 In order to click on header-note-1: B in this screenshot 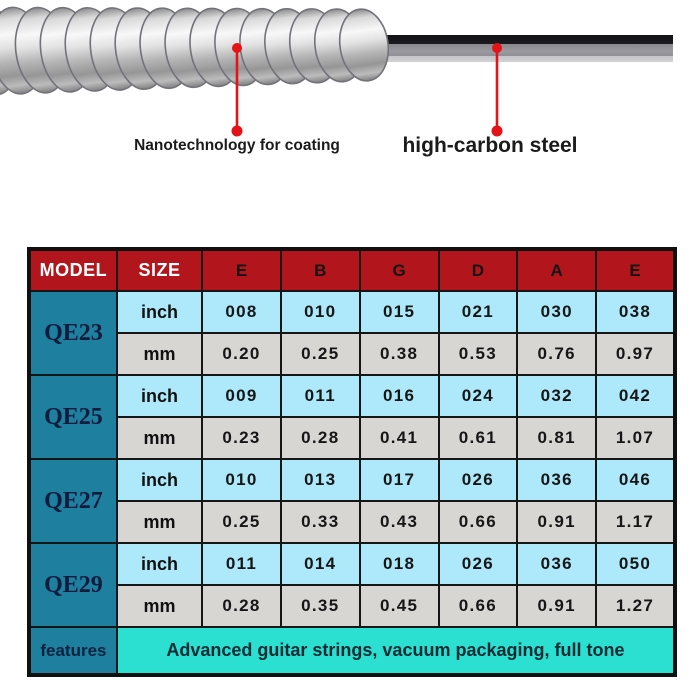, I will do `click(320, 270)`.